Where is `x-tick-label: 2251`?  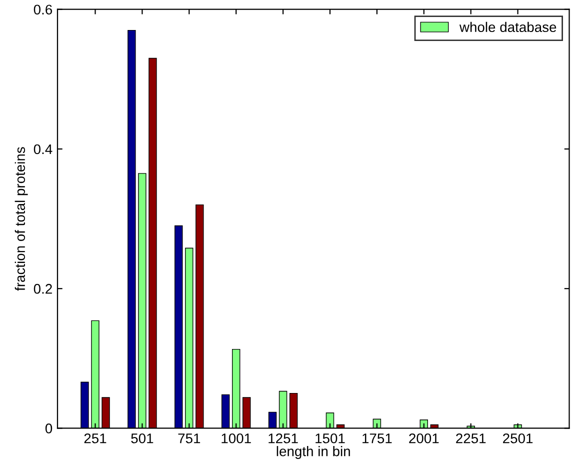 x-tick-label: 2251 is located at coordinates (471, 438).